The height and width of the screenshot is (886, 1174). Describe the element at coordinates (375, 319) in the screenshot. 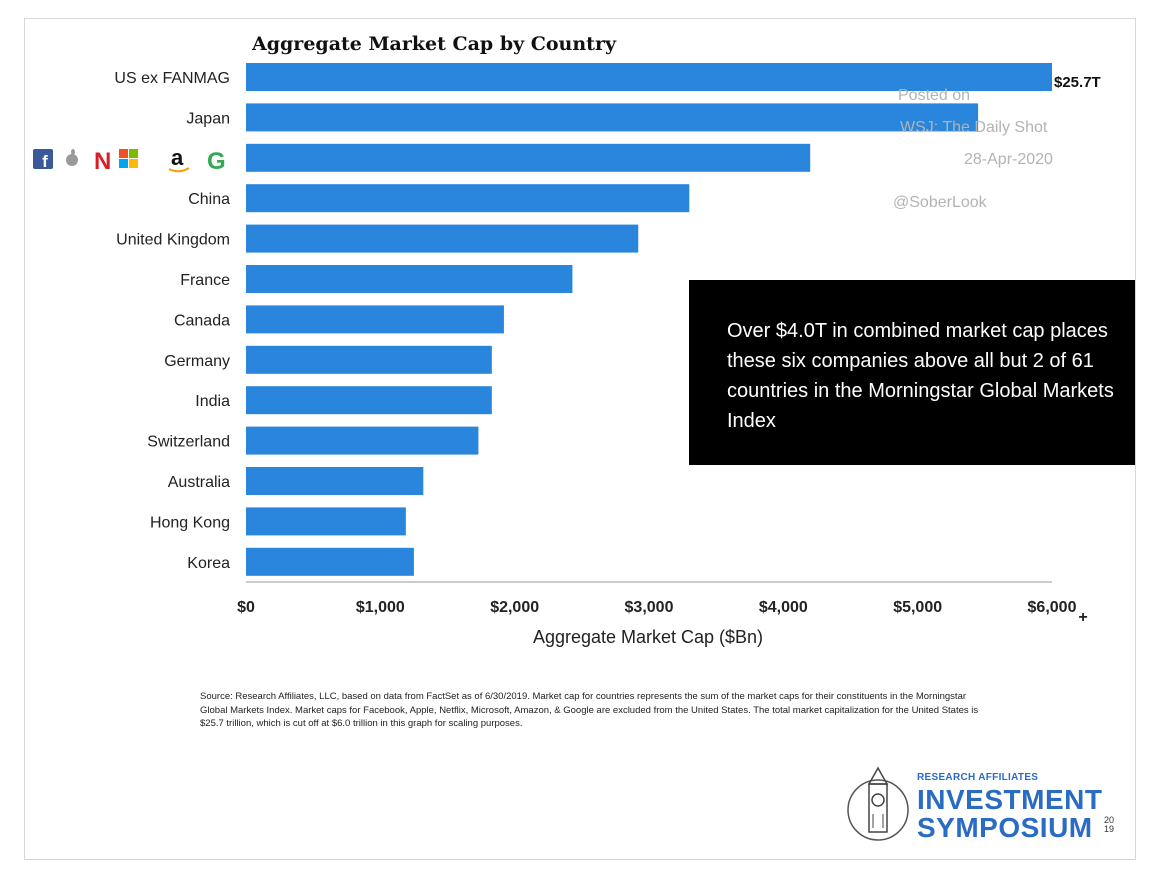

I see `bar-canada` at that location.